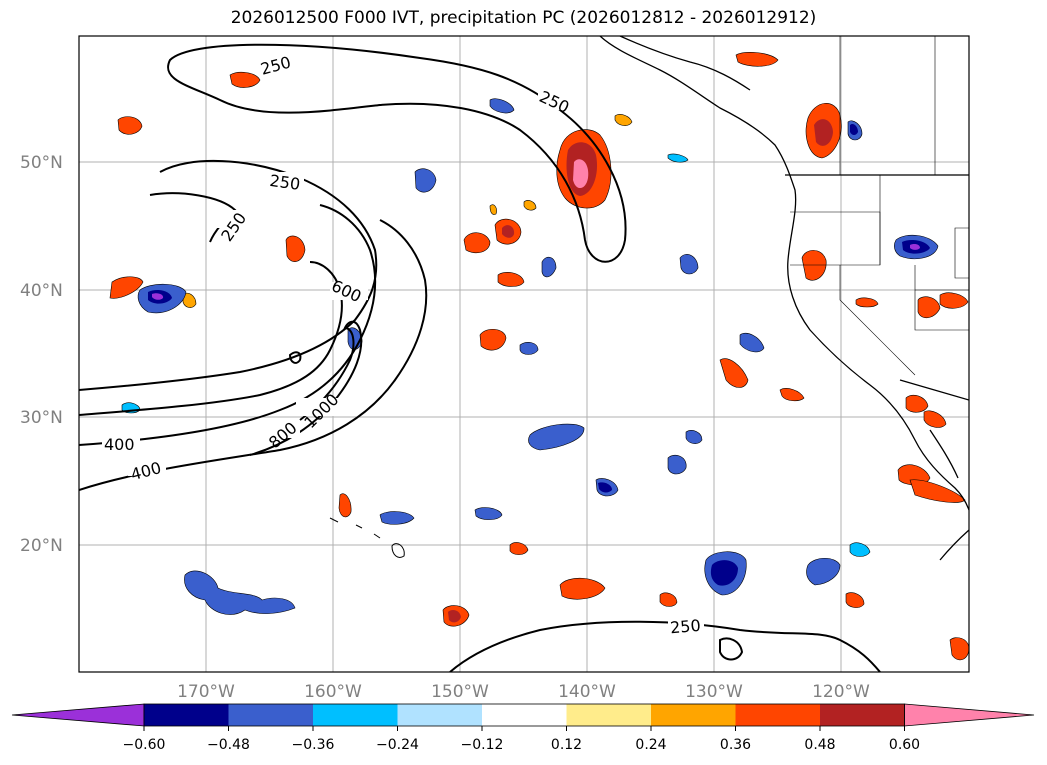  Describe the element at coordinates (879, 206) in the screenshot. I see `state-borders` at that location.